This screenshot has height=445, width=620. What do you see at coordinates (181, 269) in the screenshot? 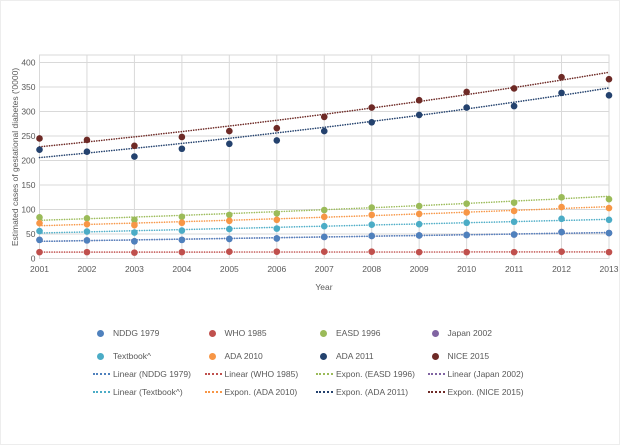
I see `x-tick-label: 2004` at bounding box center [181, 269].